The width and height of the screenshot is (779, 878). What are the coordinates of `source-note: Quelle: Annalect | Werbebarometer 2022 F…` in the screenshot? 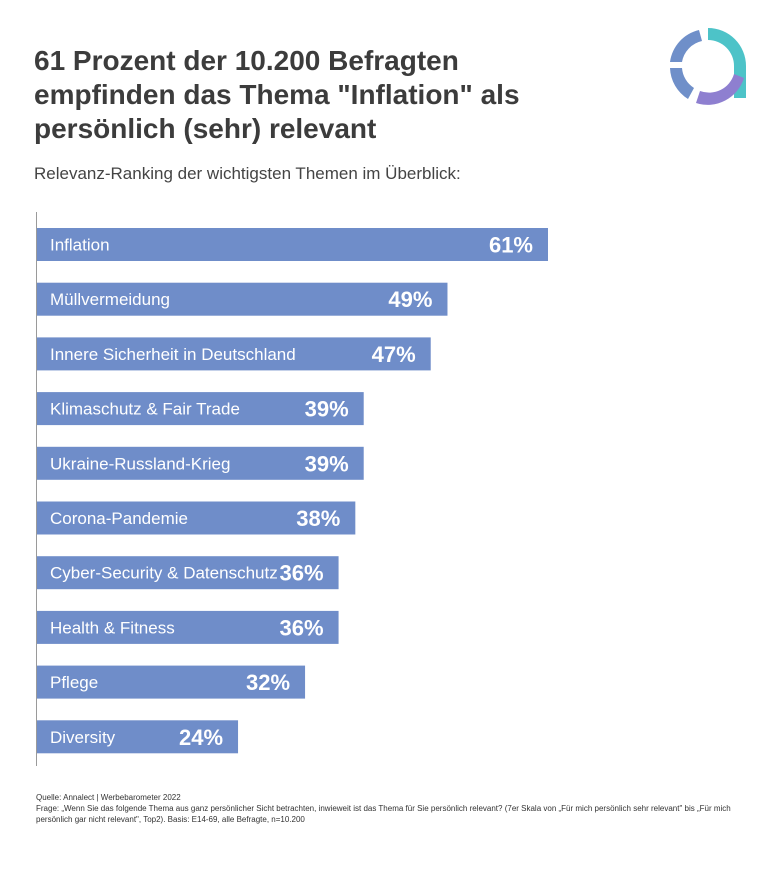 It's located at (396, 808).